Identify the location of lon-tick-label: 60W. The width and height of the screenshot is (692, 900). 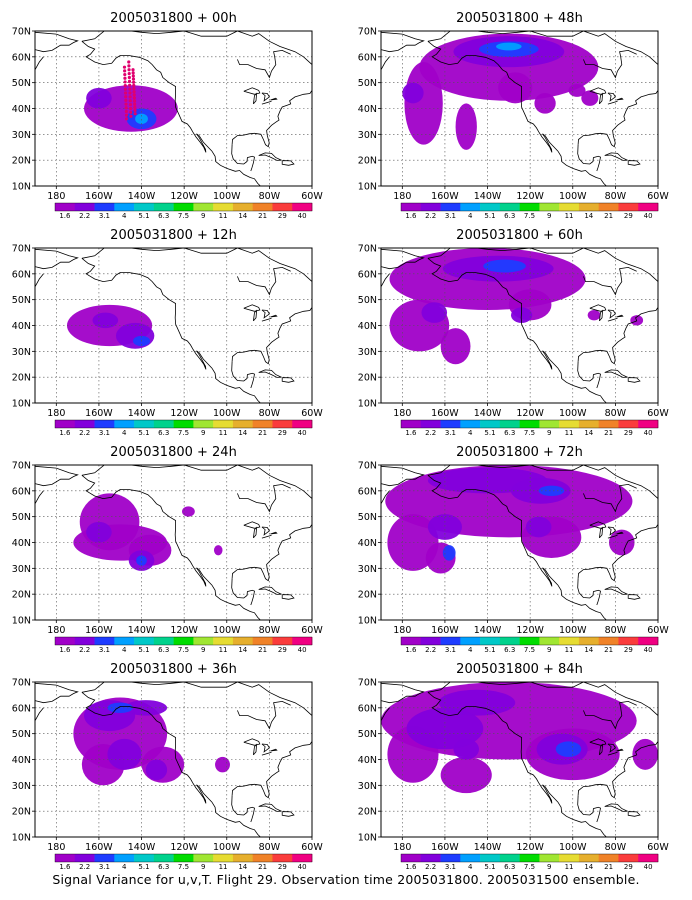
(312, 413).